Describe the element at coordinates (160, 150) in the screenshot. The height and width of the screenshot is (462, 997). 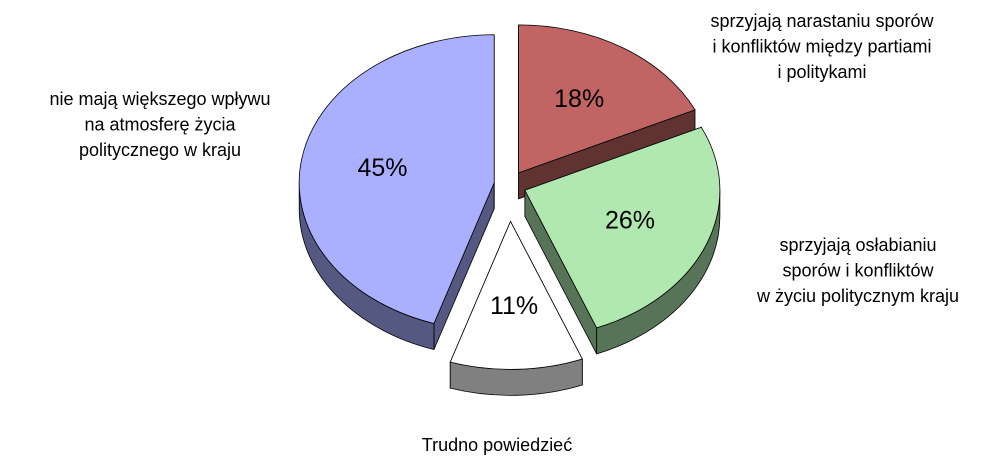
I see `category-label: politycznego w kraju` at that location.